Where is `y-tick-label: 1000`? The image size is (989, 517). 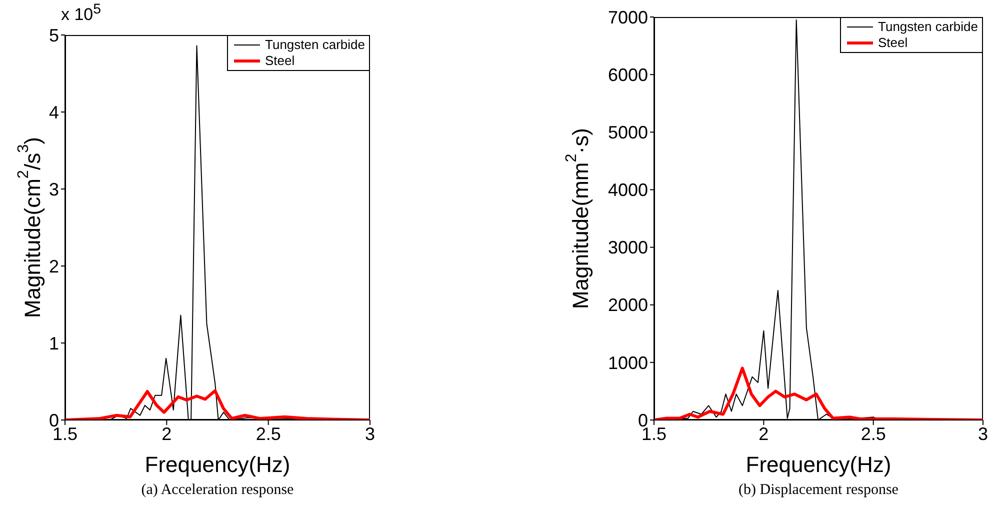
y-tick-label: 1000 is located at coordinates (628, 362).